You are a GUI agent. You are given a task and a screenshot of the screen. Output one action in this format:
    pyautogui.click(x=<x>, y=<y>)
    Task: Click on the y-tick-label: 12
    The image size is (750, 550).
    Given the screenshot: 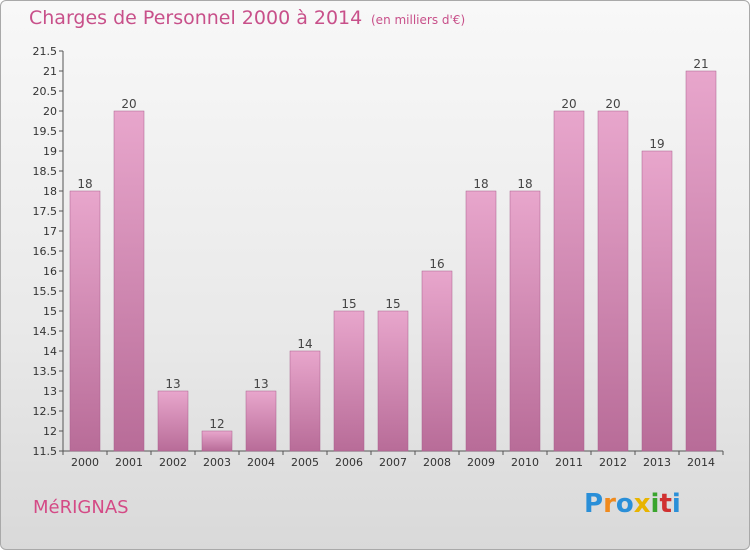 What is the action you would take?
    pyautogui.click(x=50, y=431)
    